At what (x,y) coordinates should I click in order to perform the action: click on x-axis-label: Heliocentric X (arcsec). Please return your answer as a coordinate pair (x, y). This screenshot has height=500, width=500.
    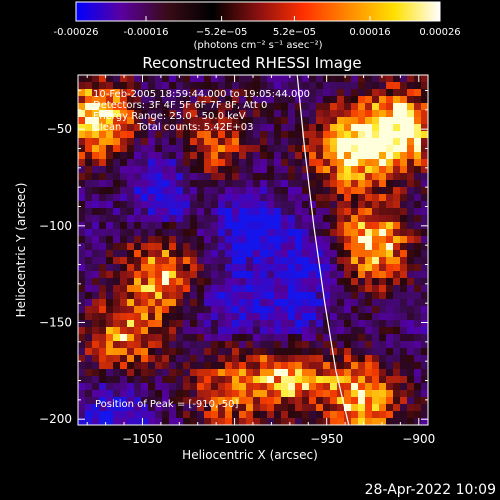
    Looking at the image, I should click on (250, 455).